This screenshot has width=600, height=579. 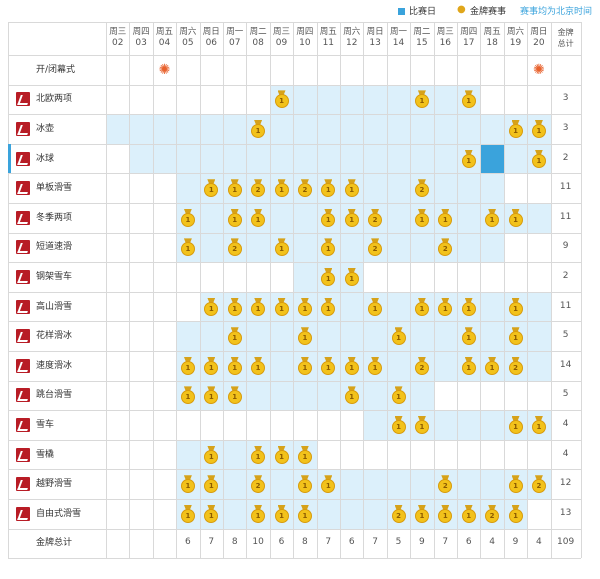 What do you see at coordinates (539, 43) in the screenshot?
I see `day-date: 20` at bounding box center [539, 43].